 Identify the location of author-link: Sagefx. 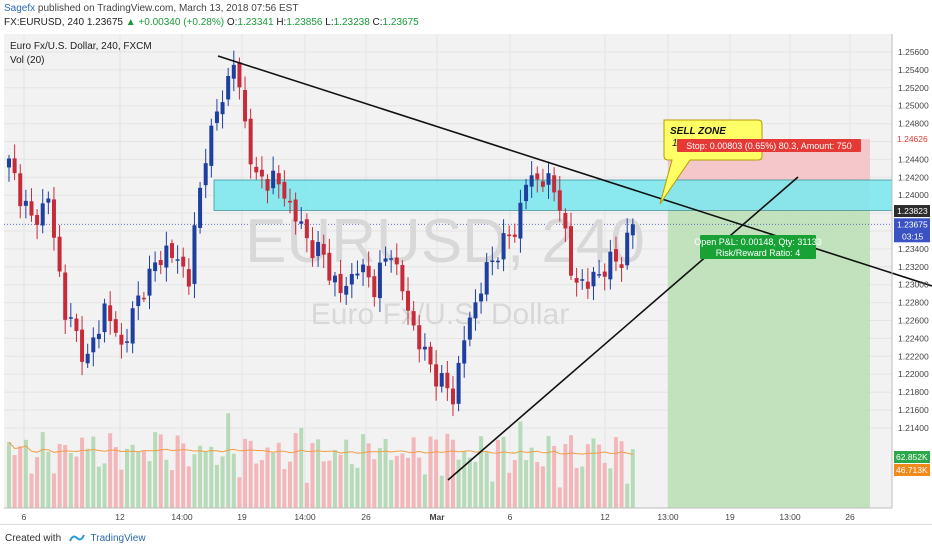
(20, 8).